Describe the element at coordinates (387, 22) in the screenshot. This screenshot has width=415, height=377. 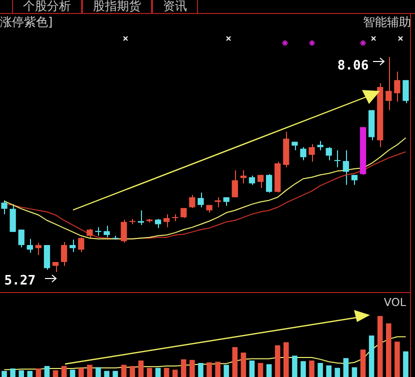
I see `text: 智能辅助` at that location.